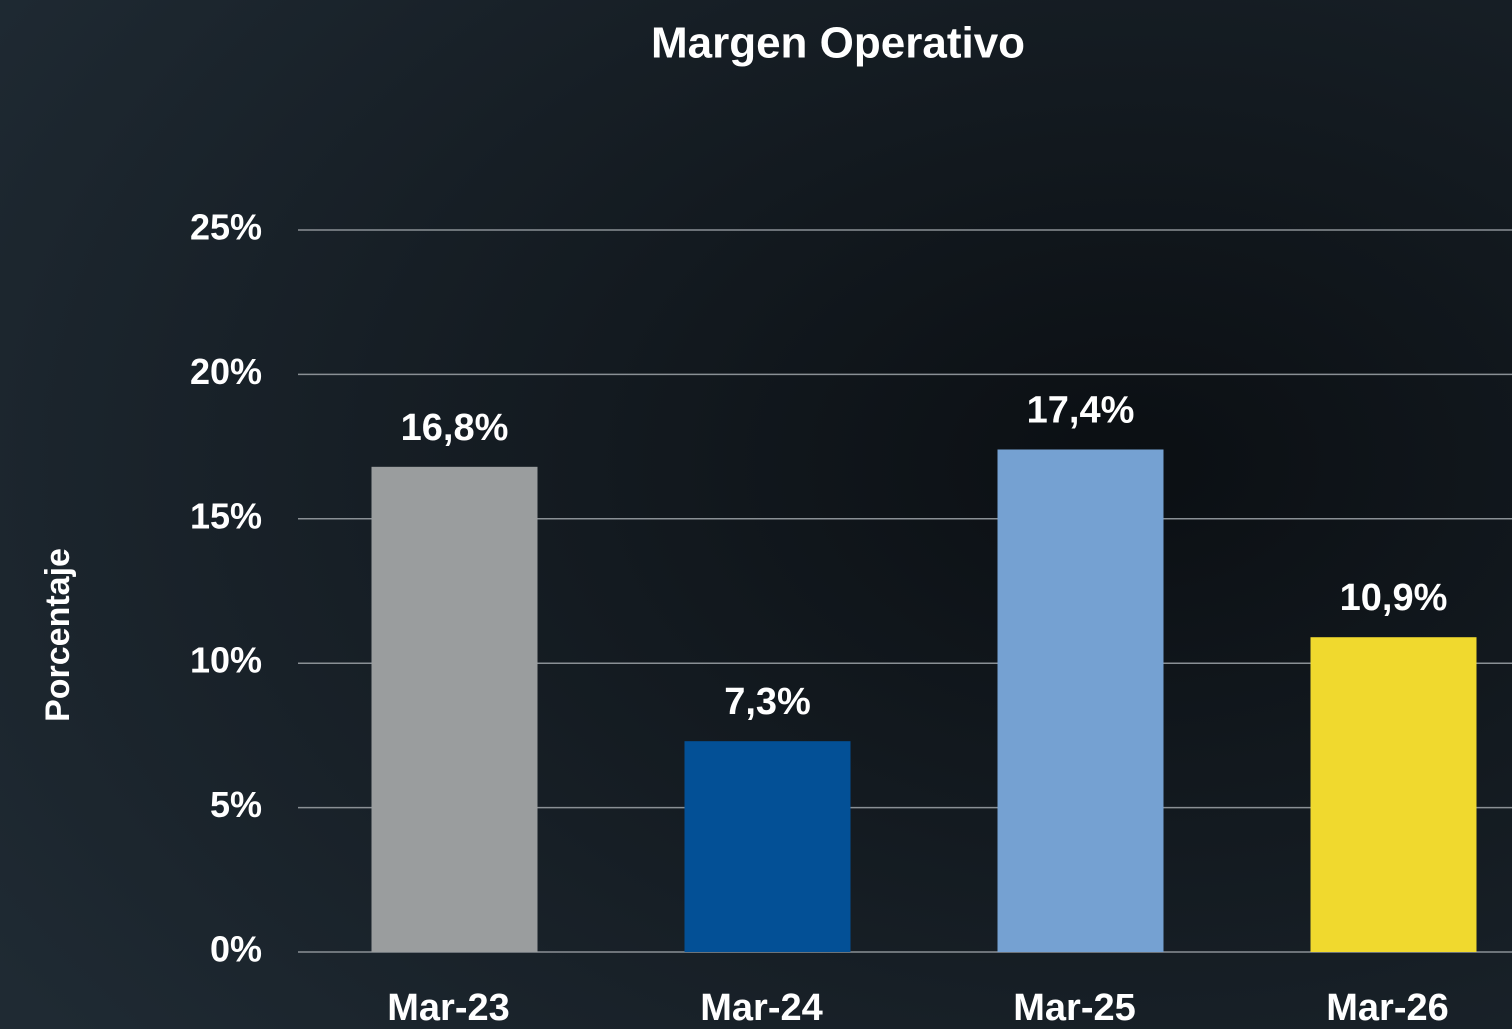  I want to click on y-tick-label: 0%, so click(236, 949).